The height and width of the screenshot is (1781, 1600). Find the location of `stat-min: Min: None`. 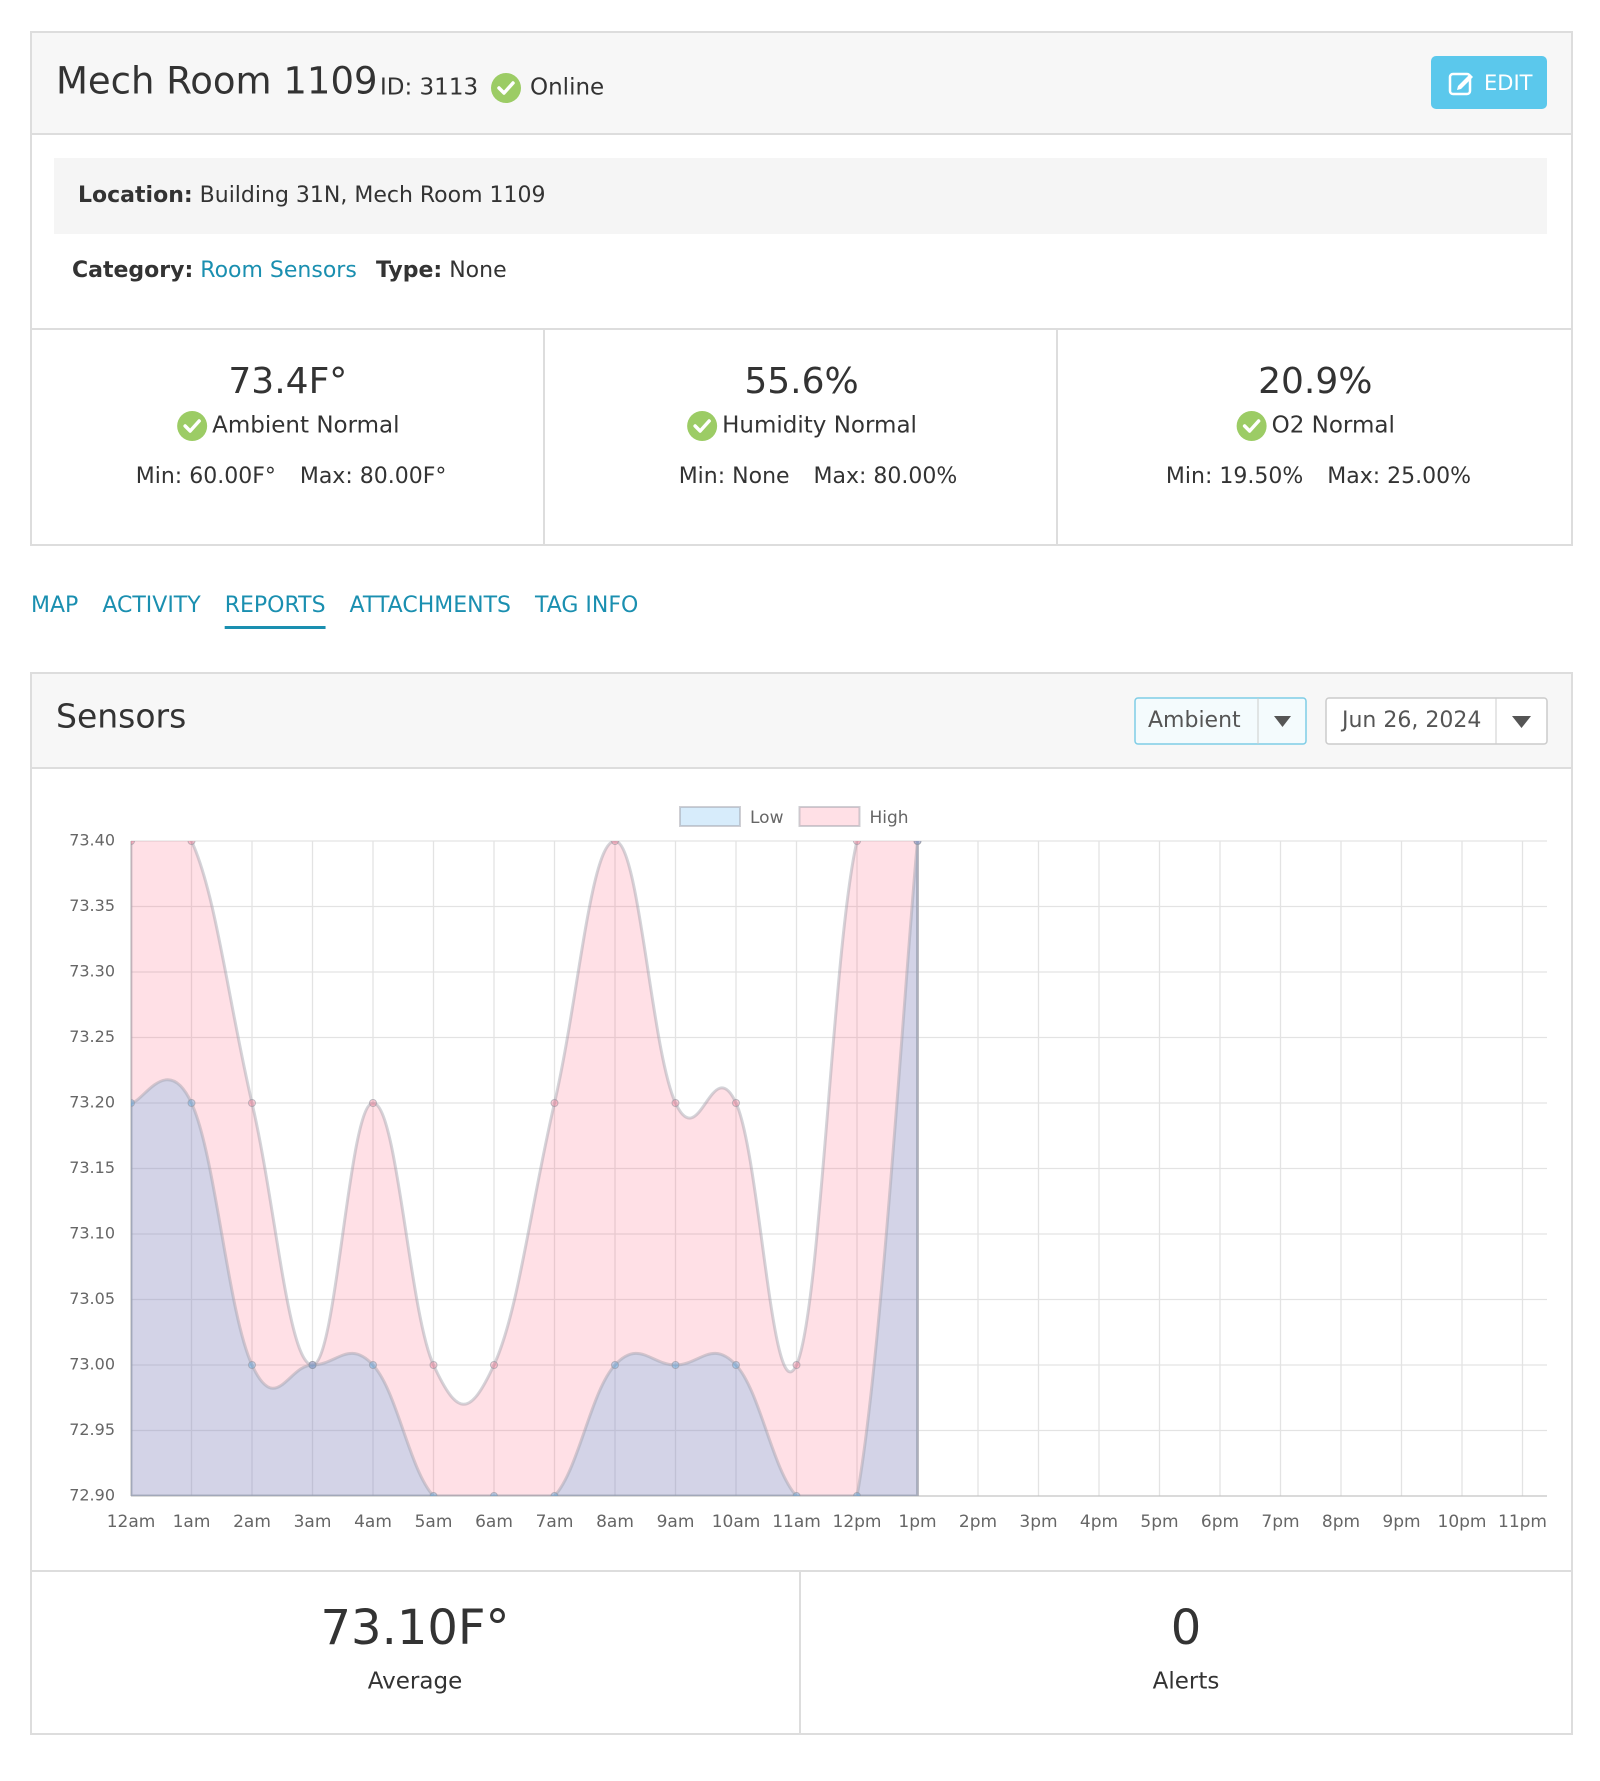

stat-min: Min: None is located at coordinates (734, 476).